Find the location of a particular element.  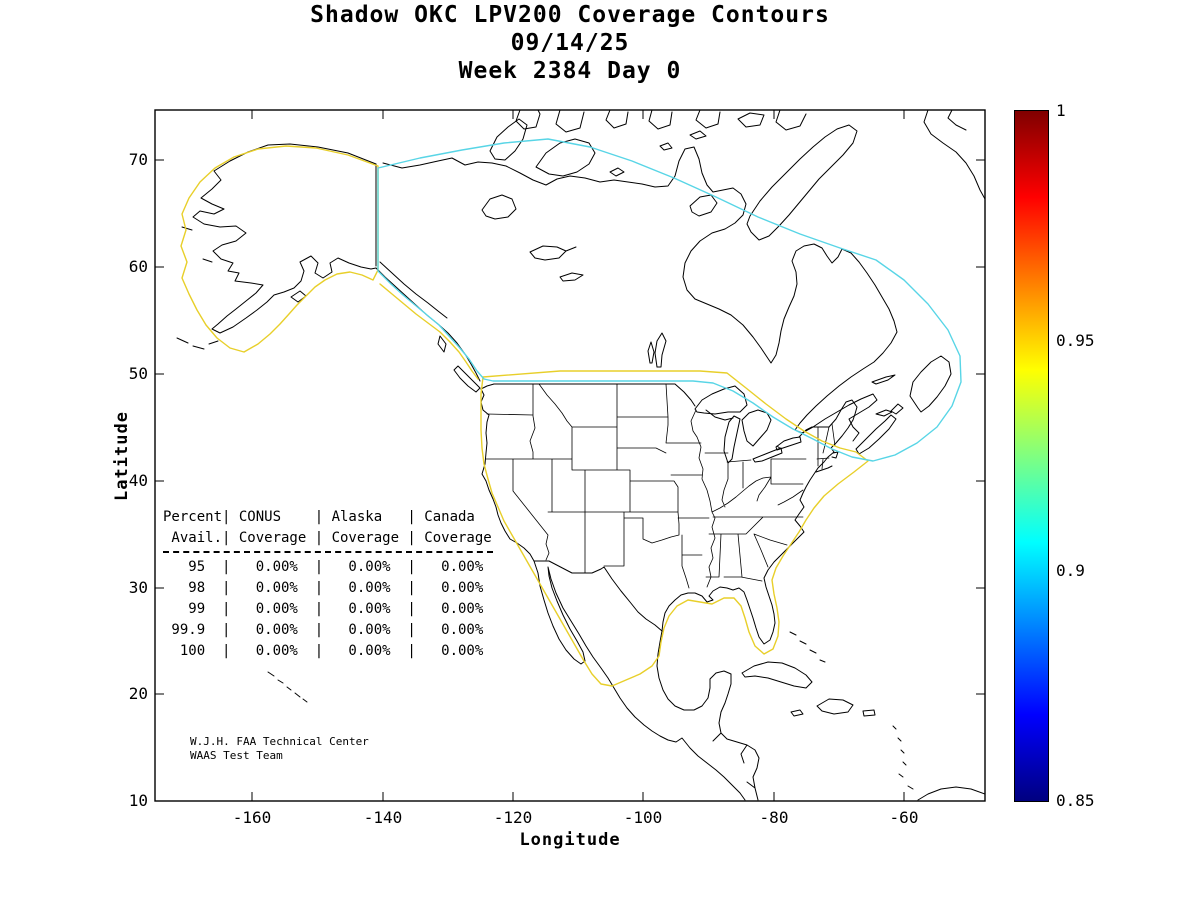

canada-lakes is located at coordinates (574, 281).